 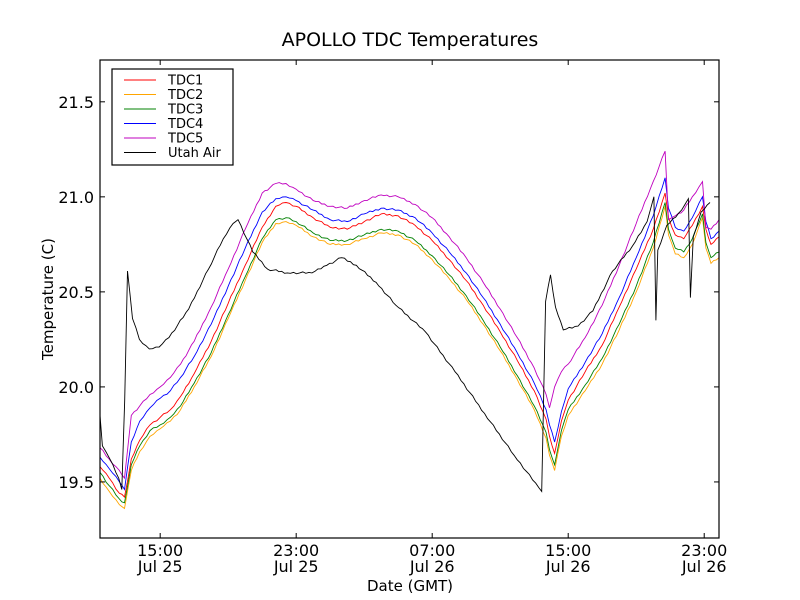 What do you see at coordinates (185, 124) in the screenshot?
I see `legend-label: TDC4` at bounding box center [185, 124].